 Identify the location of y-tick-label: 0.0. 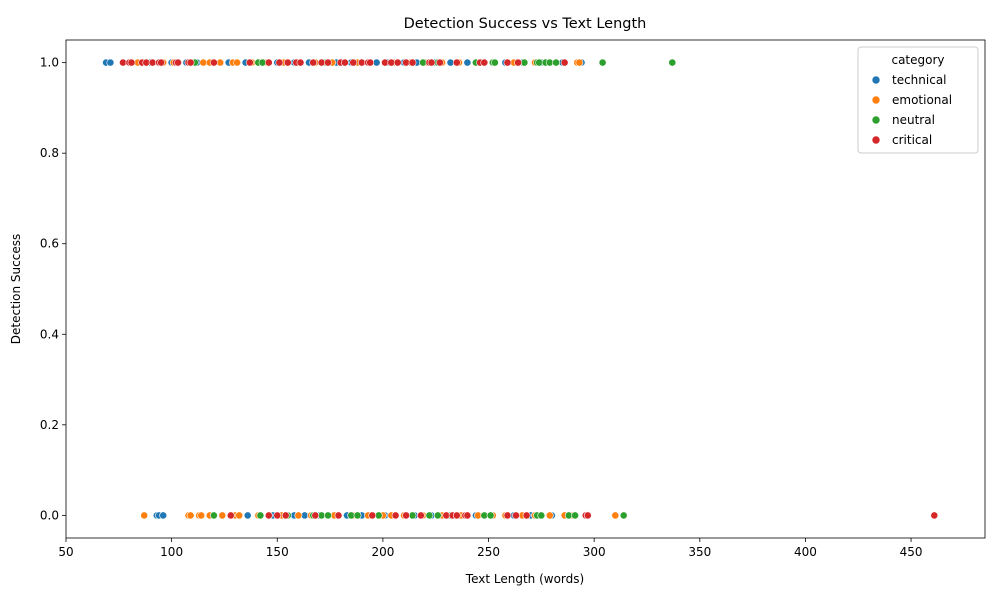
(49, 515).